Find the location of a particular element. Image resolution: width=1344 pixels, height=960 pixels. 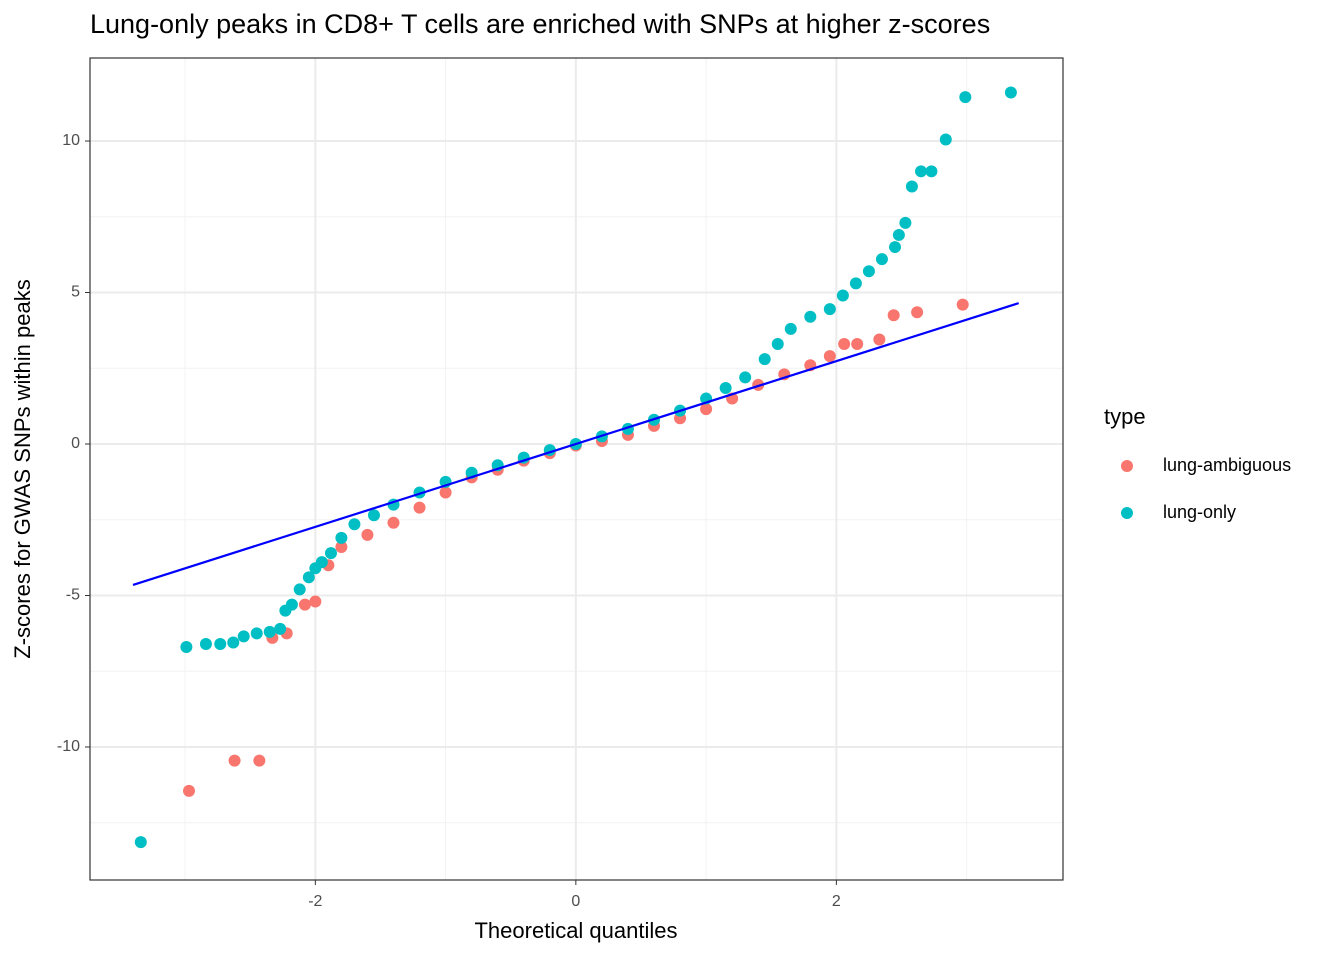

x-axis-title: Theoretical quantiles is located at coordinates (575, 930).